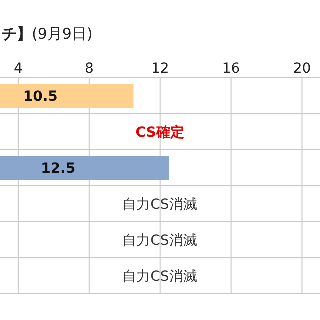 The image size is (320, 320). What do you see at coordinates (160, 133) in the screenshot?
I see `text: CS確定` at bounding box center [160, 133].